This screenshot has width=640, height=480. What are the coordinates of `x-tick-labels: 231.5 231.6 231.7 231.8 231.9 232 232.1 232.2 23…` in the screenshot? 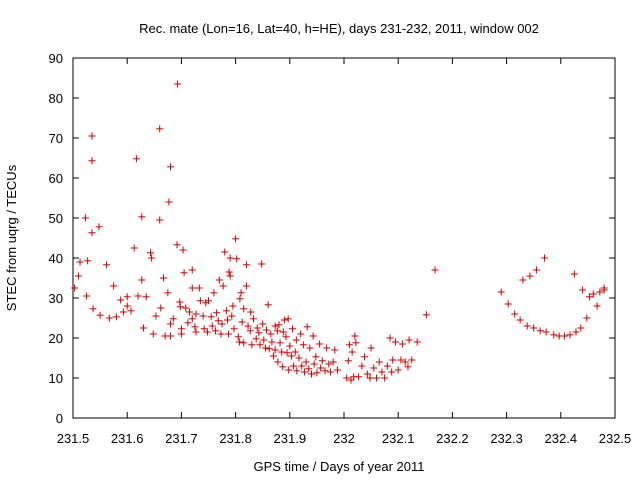 It's located at (344, 438).